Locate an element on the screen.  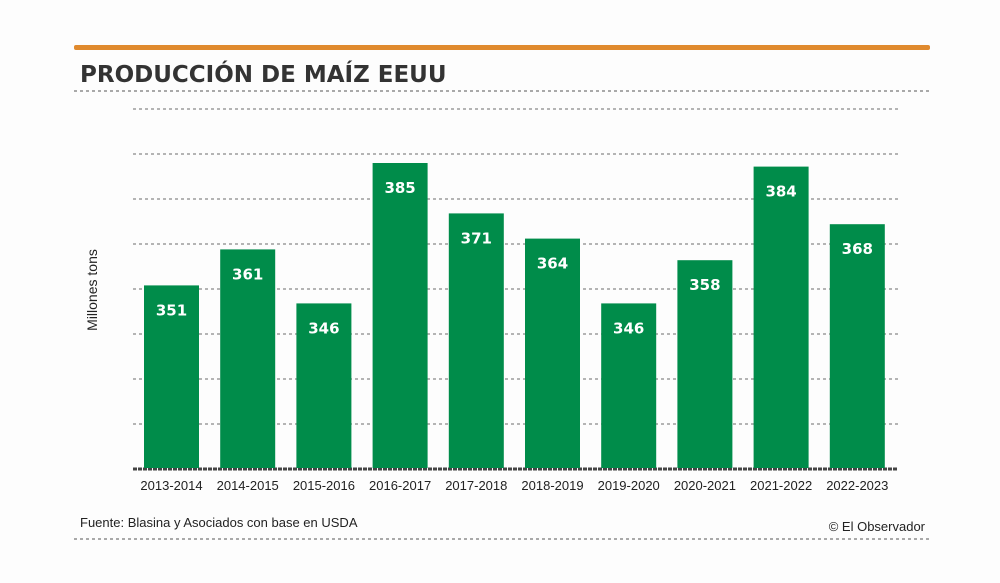
bar-2014-2015 is located at coordinates (248, 358).